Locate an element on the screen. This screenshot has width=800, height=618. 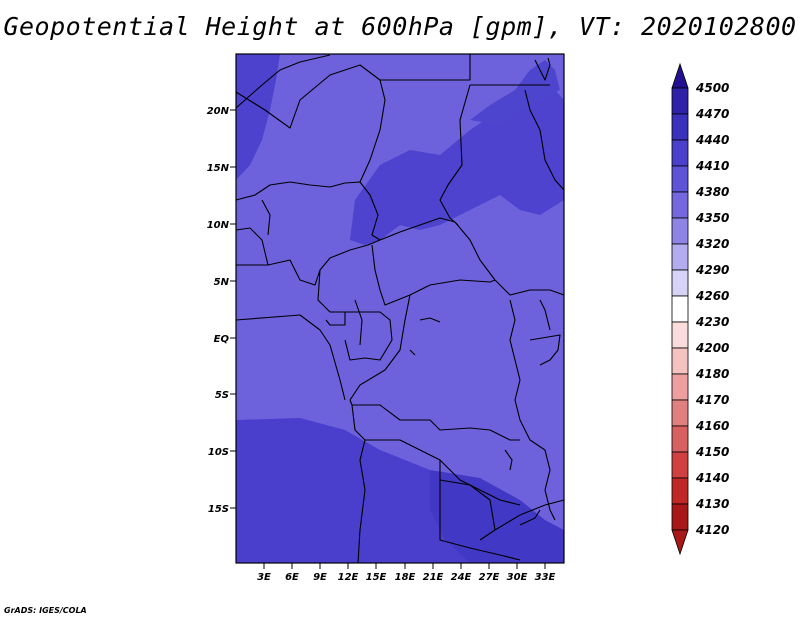
lat-label: EQ is located at coordinates (222, 339).